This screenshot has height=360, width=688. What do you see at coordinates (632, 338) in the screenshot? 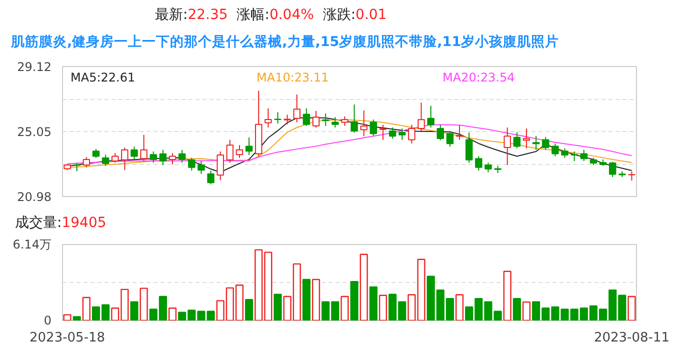
I see `x-tick-label: 2023-08-11` at bounding box center [632, 338].